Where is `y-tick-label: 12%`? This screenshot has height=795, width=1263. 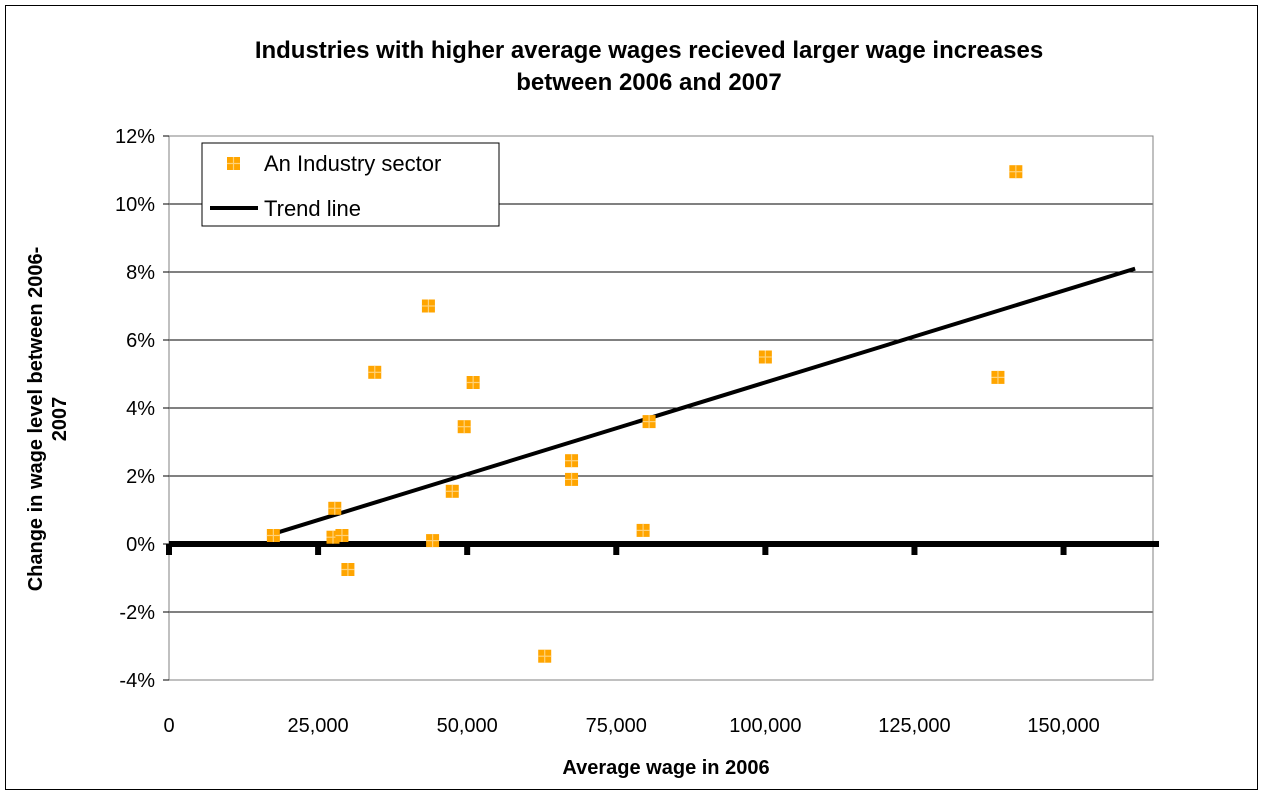 y-tick-label: 12% is located at coordinates (135, 137).